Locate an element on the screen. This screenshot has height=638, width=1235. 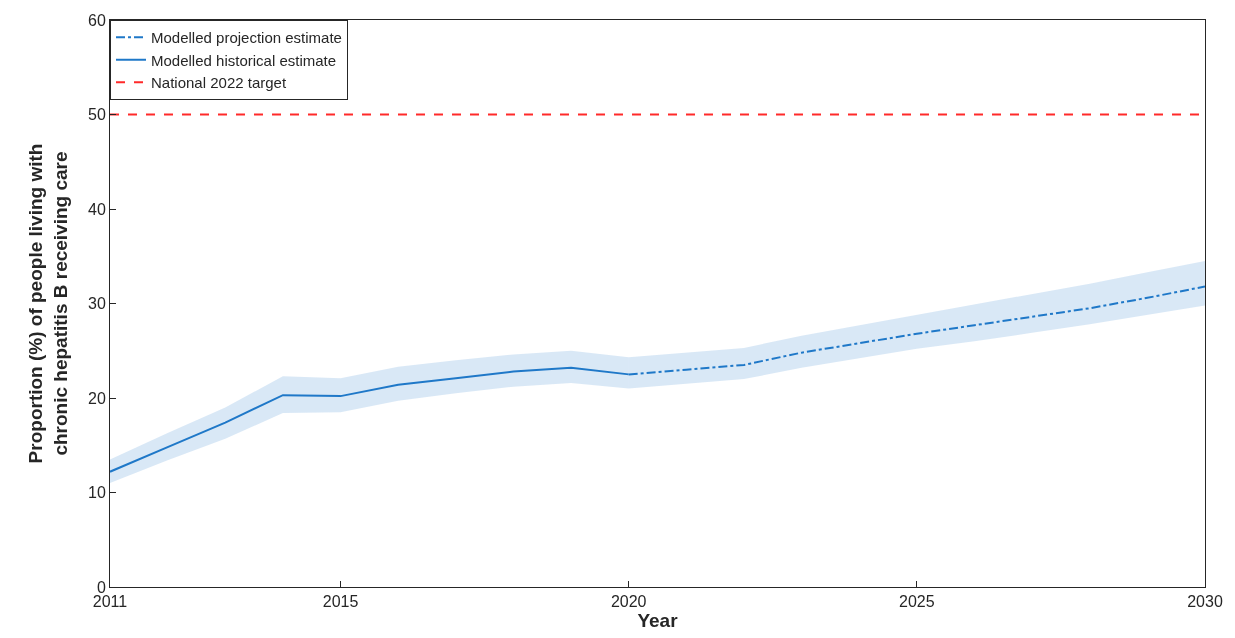
legend-label: Modelled projection estimate is located at coordinates (246, 38).